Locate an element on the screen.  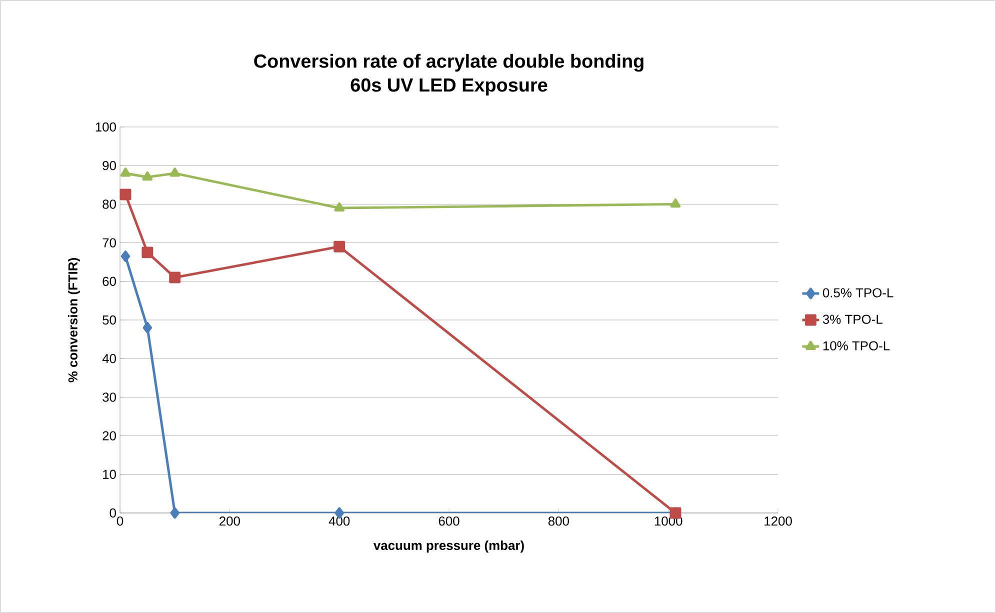
x-axis-title: vacuum pressure (mbar) is located at coordinates (448, 546).